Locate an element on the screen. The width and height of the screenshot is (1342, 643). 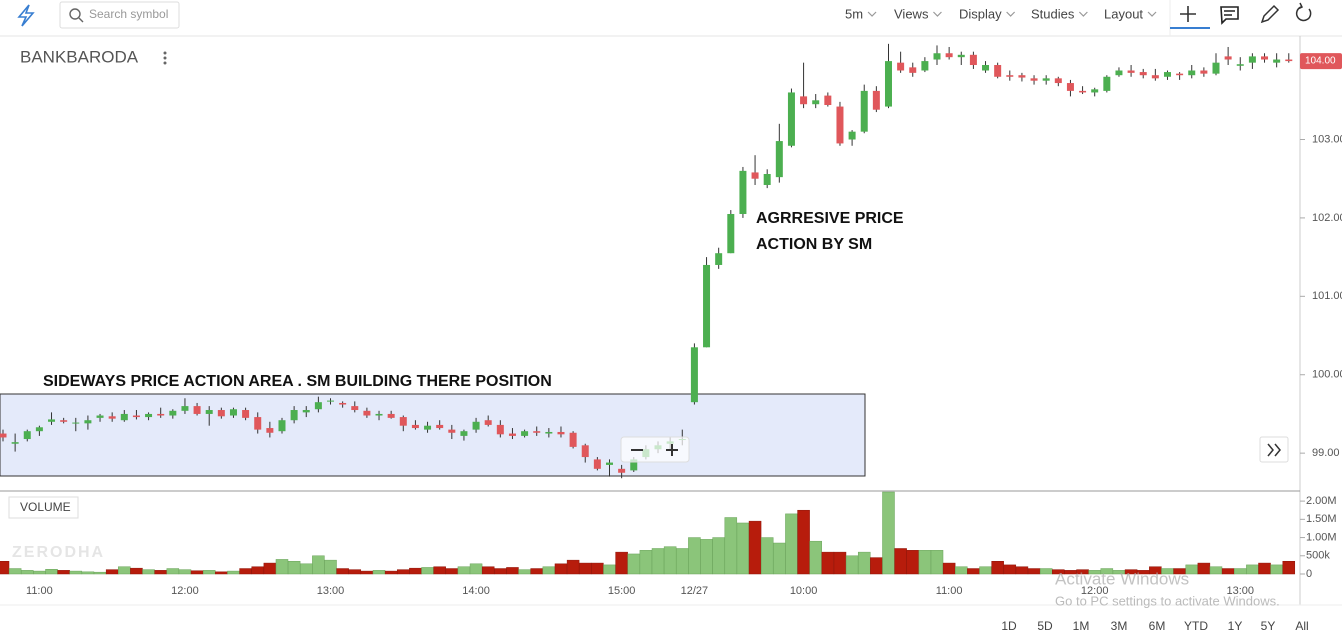
crosshair-icon is located at coordinates (1188, 14).